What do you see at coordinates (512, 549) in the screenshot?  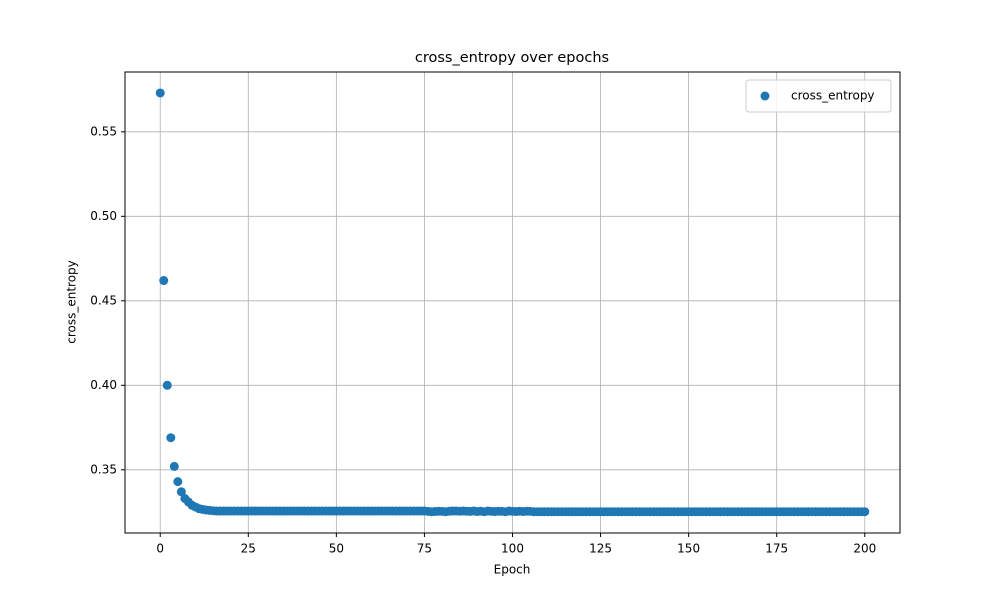 I see `x-tick-label: 100` at bounding box center [512, 549].